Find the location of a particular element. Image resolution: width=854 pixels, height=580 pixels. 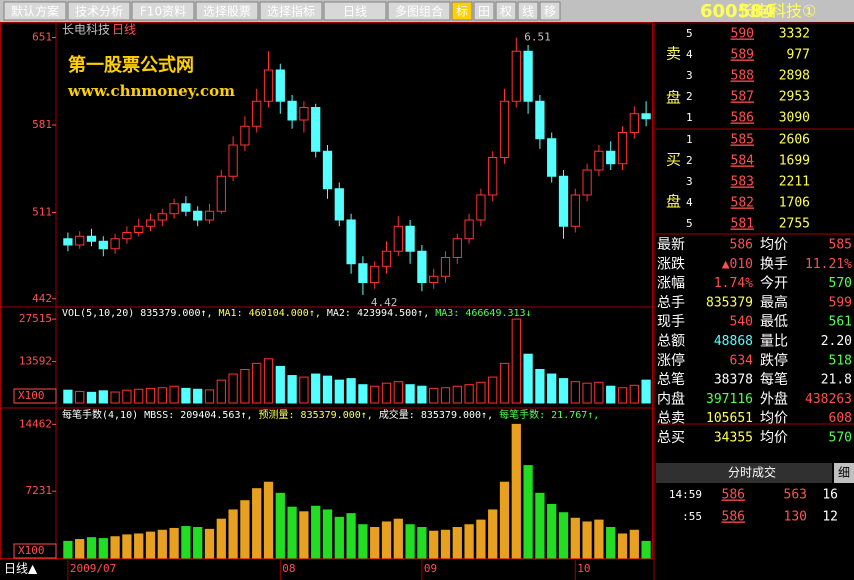

toolbar-button-label: 线 is located at coordinates (528, 12).